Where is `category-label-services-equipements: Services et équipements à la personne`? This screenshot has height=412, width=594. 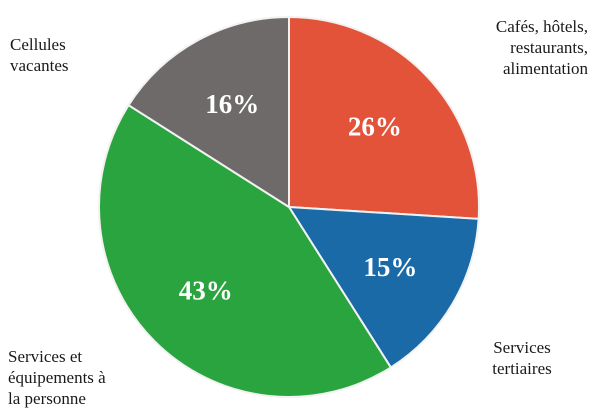 category-label-services-equipements: Services et équipements à la personne is located at coordinates (57, 377).